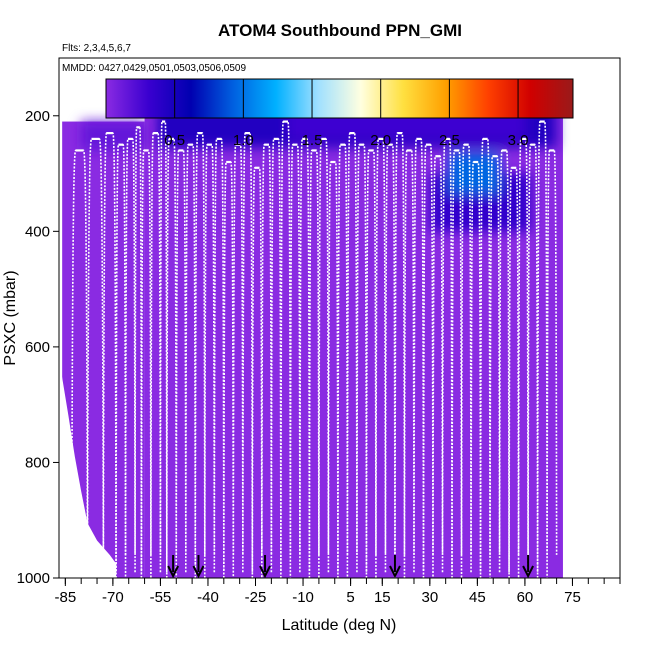 This screenshot has height=650, width=650. I want to click on x-tick-label: -25, so click(256, 597).